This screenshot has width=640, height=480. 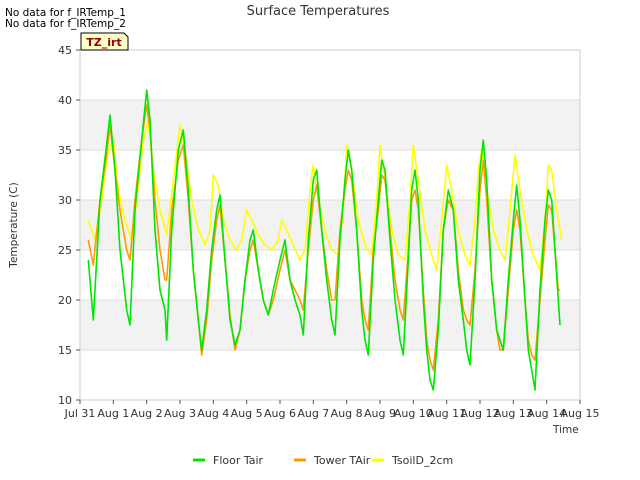 I want to click on x-tick-label: Aug 4, so click(x=213, y=413).